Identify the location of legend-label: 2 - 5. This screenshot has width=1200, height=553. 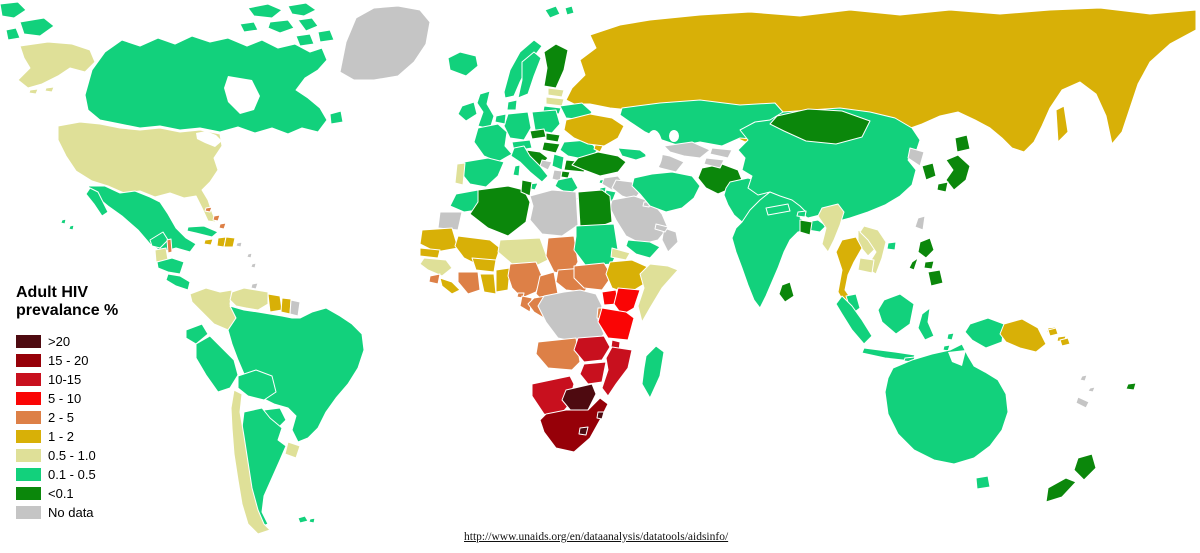
(61, 417).